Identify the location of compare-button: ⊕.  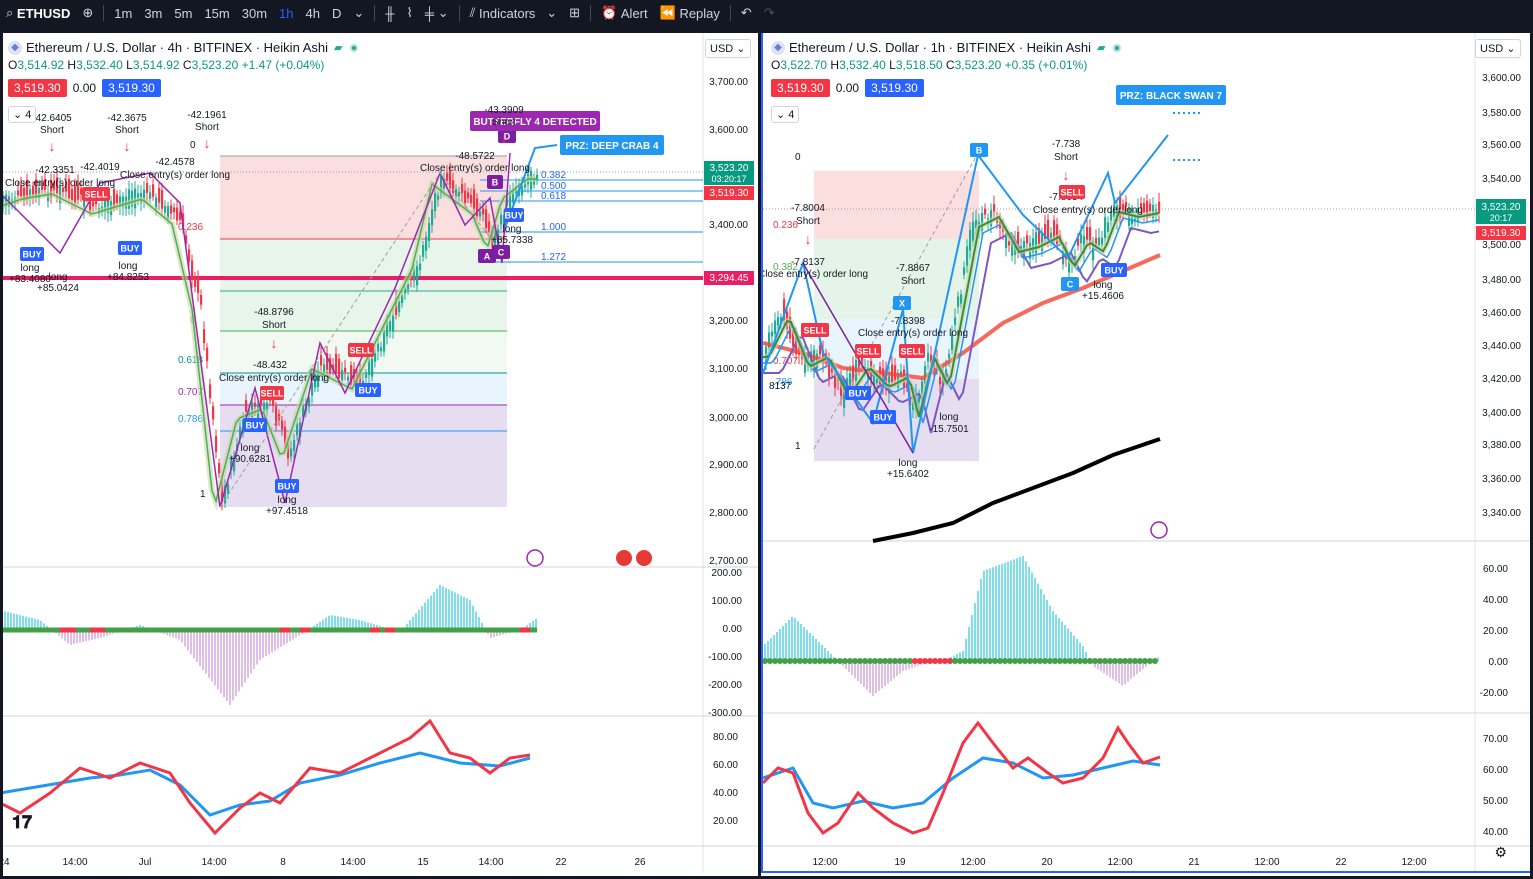
(87, 13).